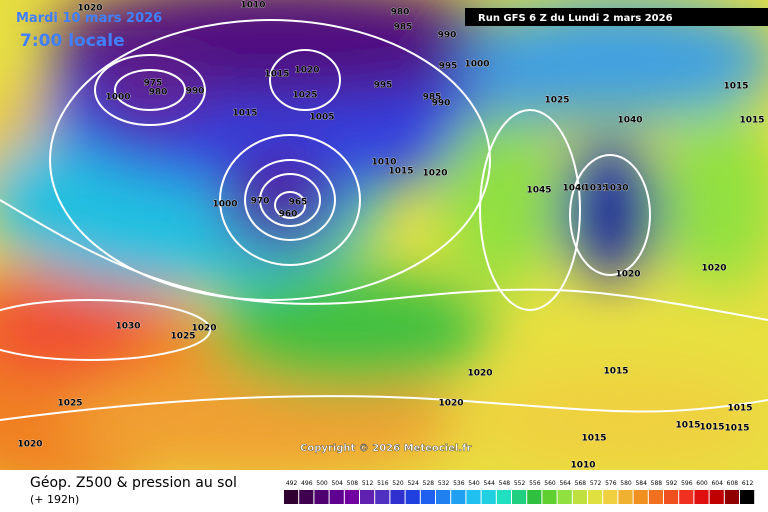  What do you see at coordinates (596, 483) in the screenshot?
I see `scale-label: 572` at bounding box center [596, 483].